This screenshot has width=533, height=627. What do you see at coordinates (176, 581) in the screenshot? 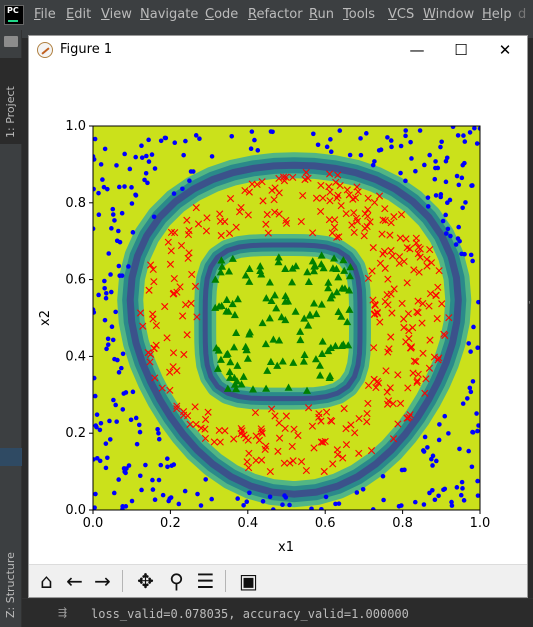
I see `zoom-icon: ⚲` at bounding box center [176, 581].